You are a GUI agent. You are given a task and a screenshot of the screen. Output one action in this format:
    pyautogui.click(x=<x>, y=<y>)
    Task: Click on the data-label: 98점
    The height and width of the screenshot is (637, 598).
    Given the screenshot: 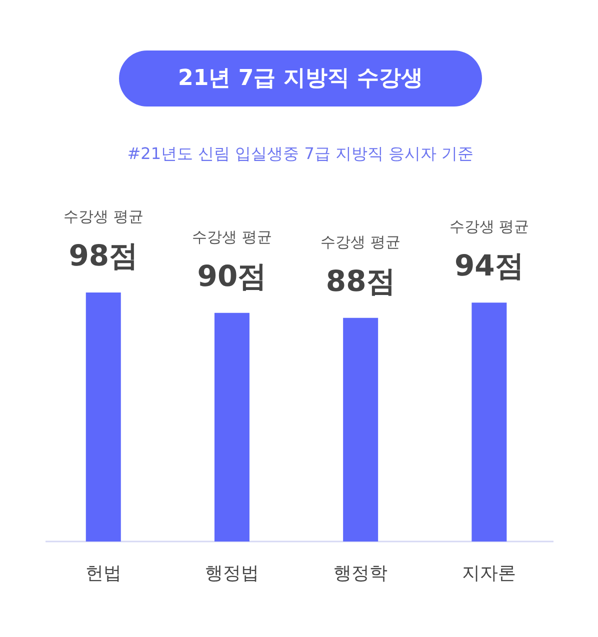 What is the action you would take?
    pyautogui.click(x=103, y=255)
    